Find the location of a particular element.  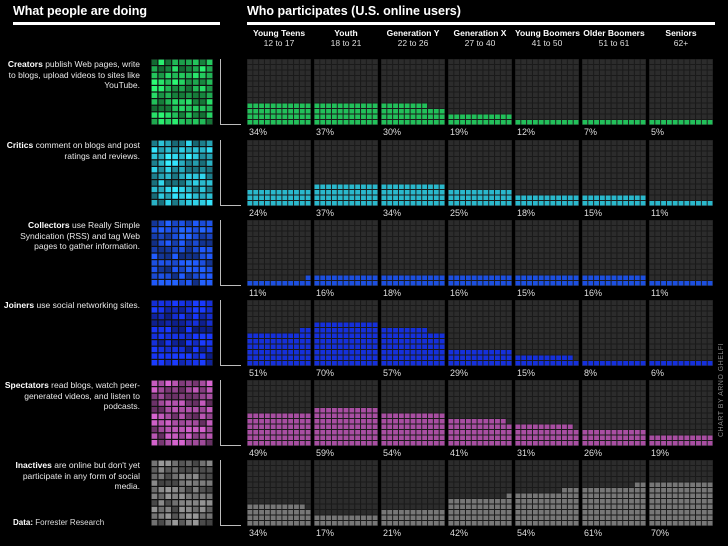

column-header: Older Boomers 51 to 61 is located at coordinates (614, 38).